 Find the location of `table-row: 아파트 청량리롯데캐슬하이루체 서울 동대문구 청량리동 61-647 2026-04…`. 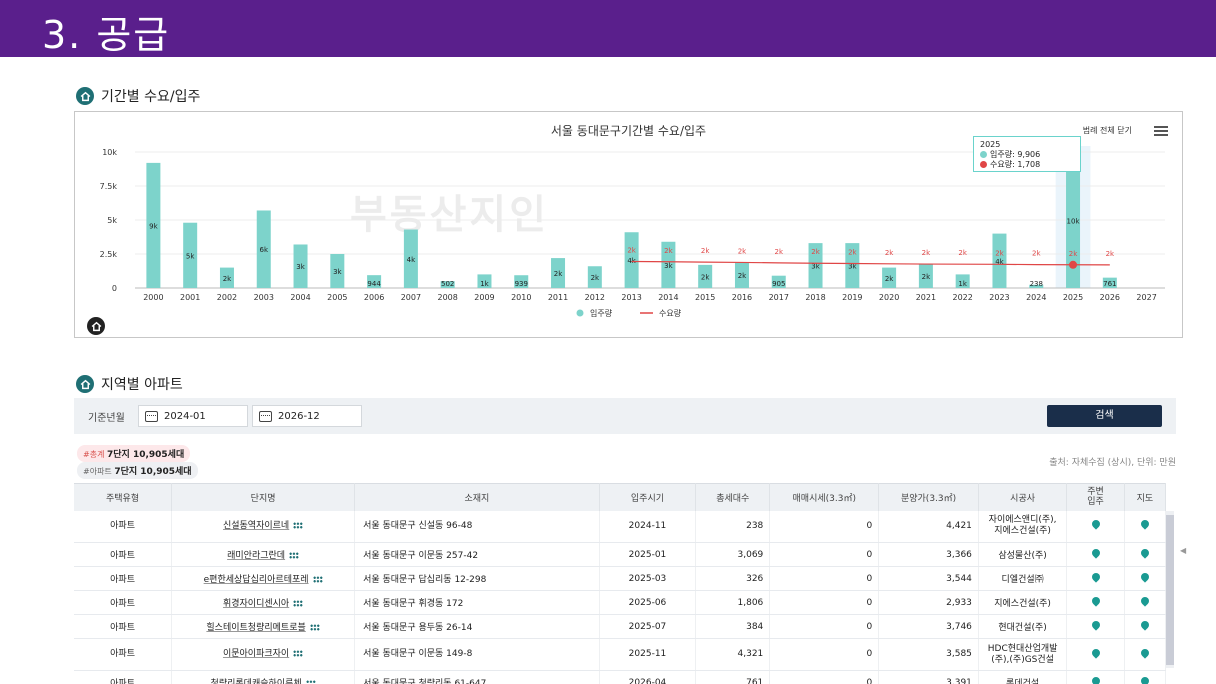

table-row: 아파트 청량리롯데캐슬하이루체 서울 동대문구 청량리동 61-647 2026-04… is located at coordinates (620, 677).